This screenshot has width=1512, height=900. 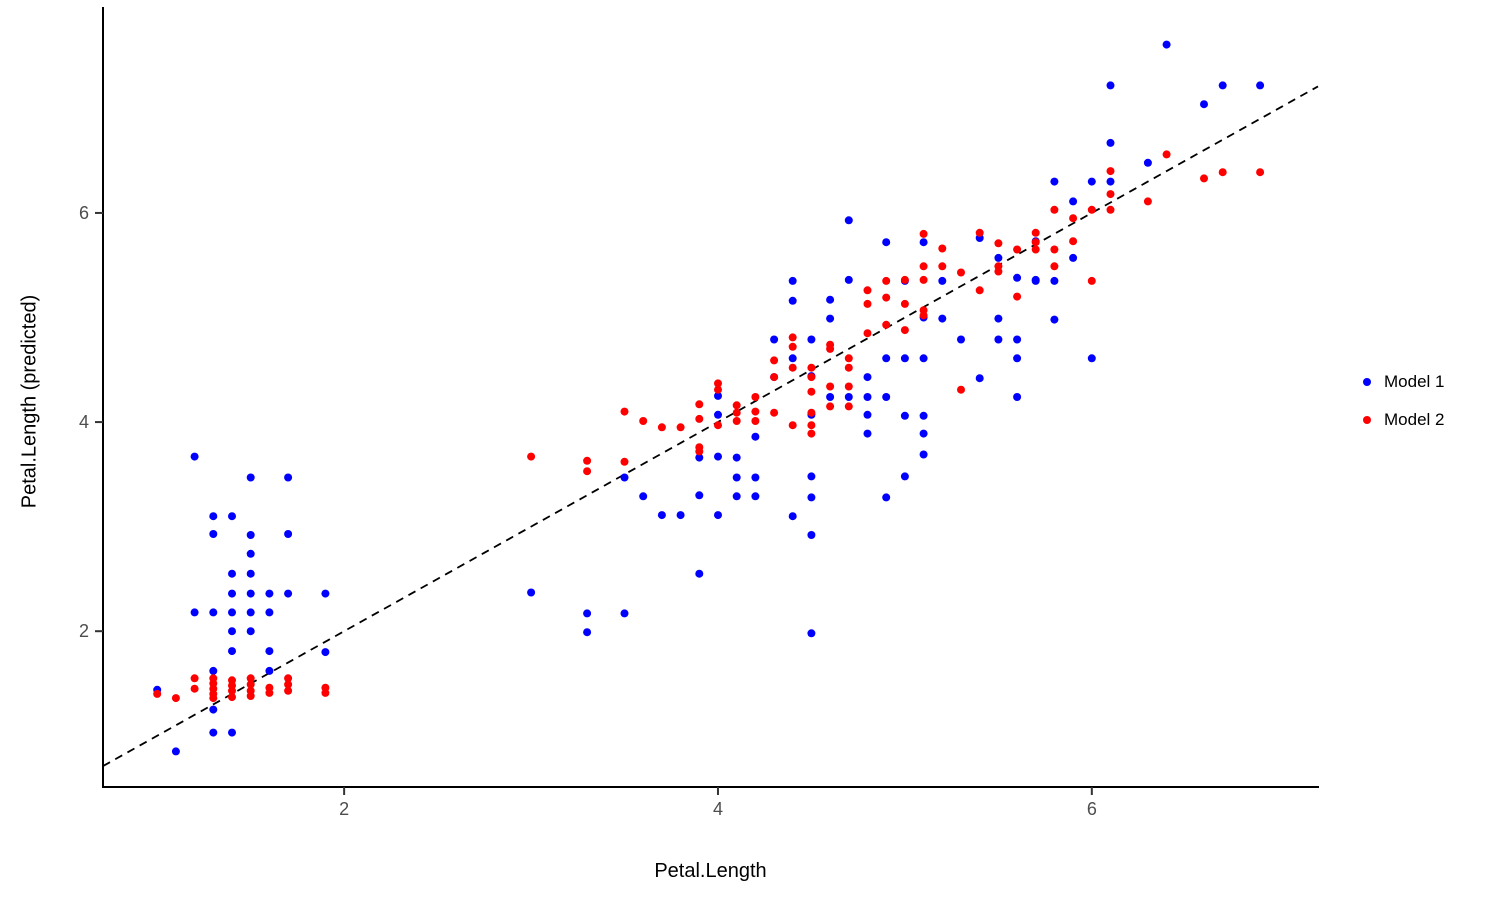 What do you see at coordinates (84, 213) in the screenshot?
I see `y-axis-tick-label: 6` at bounding box center [84, 213].